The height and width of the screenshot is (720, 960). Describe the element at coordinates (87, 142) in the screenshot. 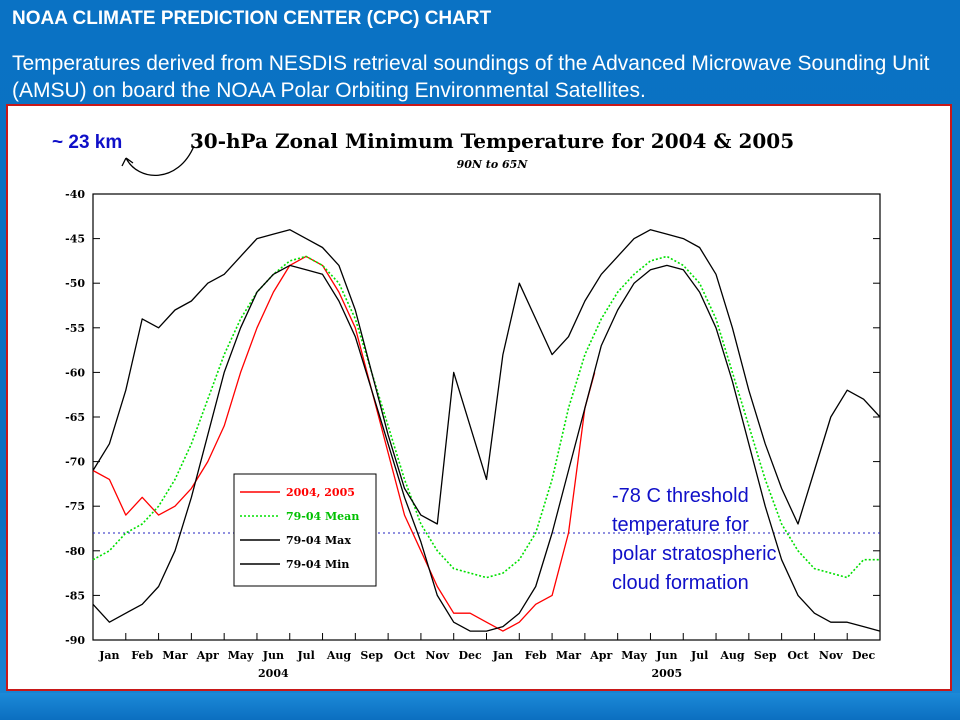

I see `altitude-annotation: ~ 23 km` at that location.